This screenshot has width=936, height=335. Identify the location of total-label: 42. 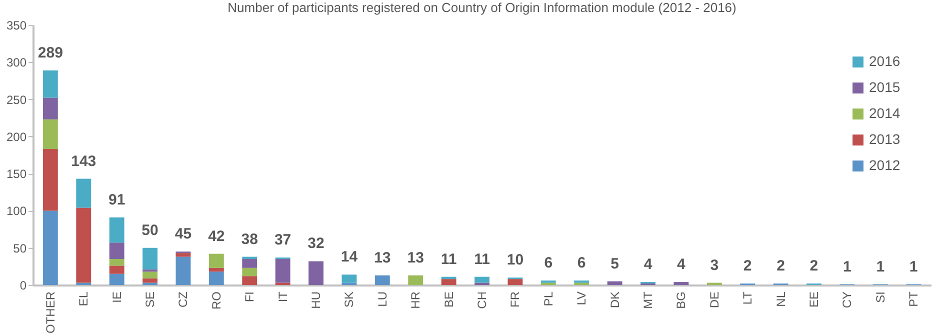
(216, 236).